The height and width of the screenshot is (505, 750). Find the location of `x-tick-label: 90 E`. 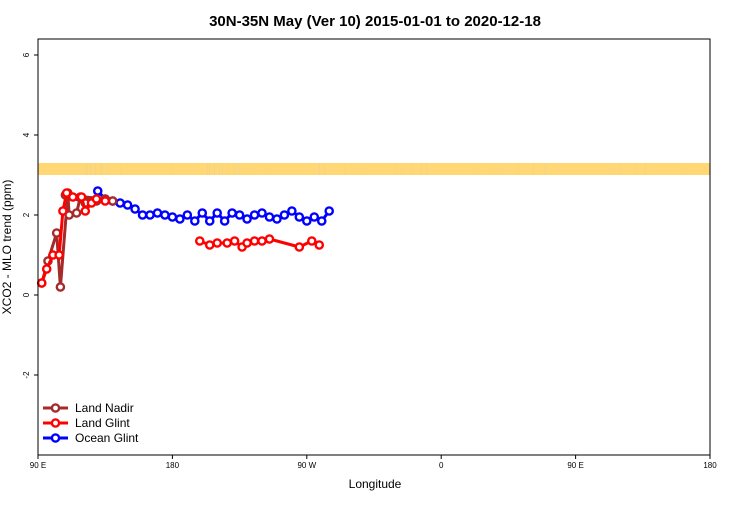

x-tick-label: 90 E is located at coordinates (575, 465).